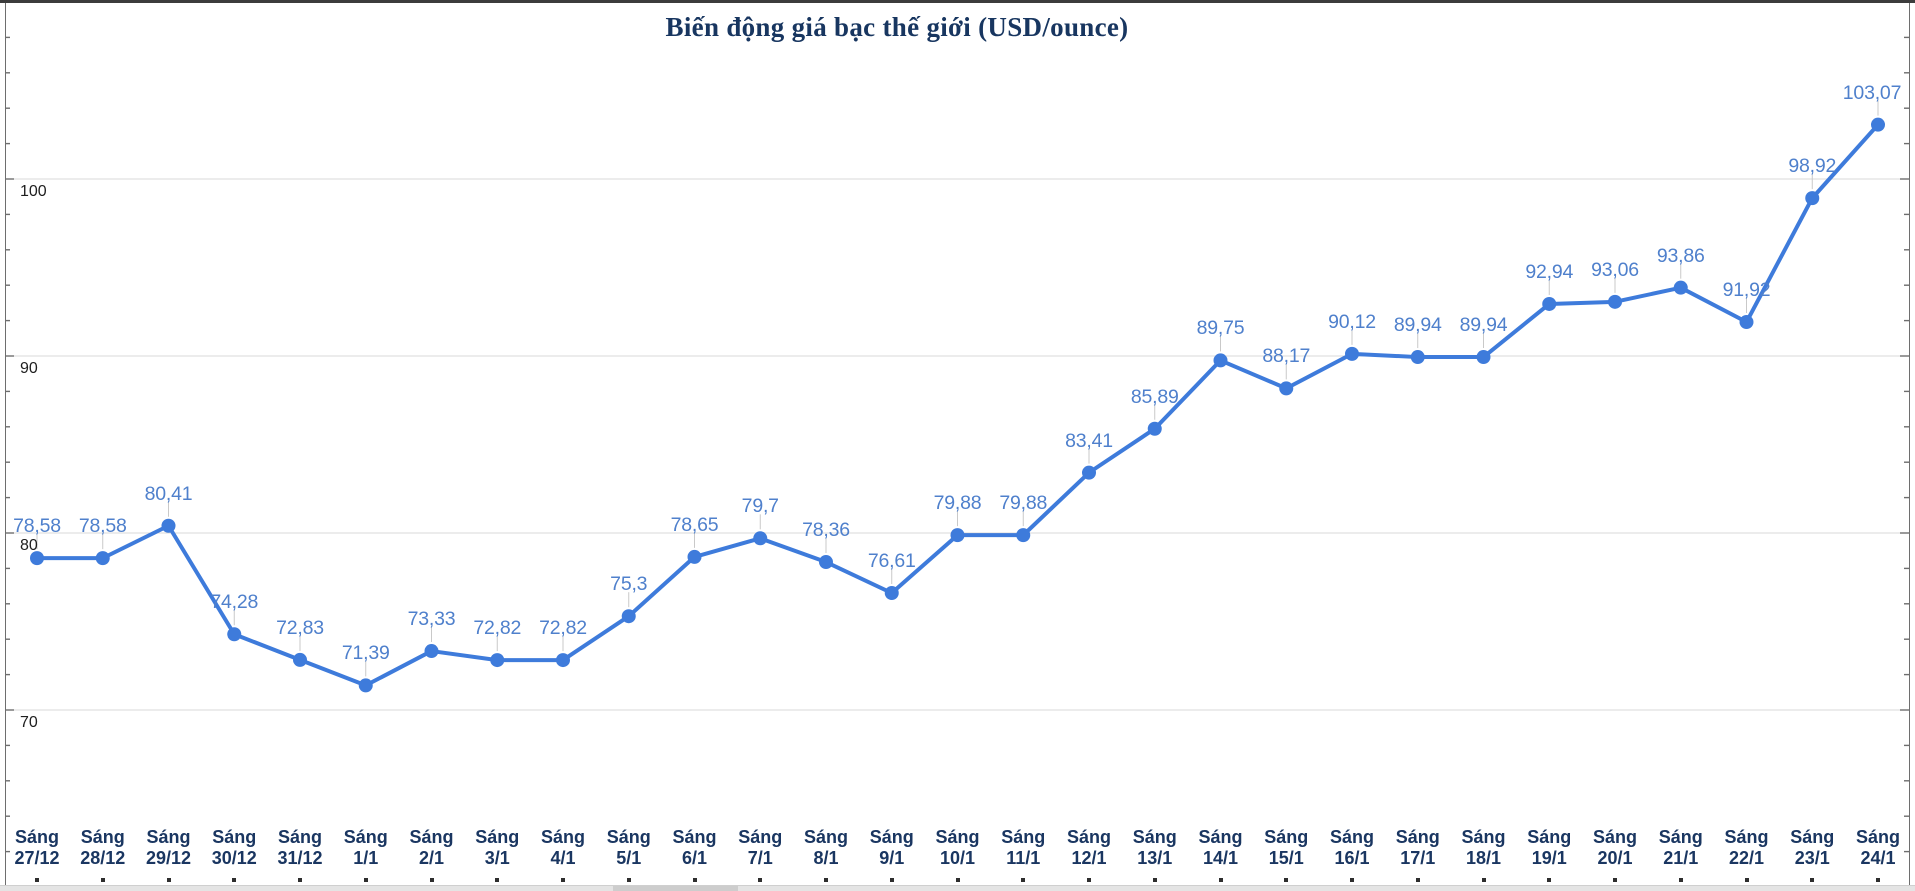 This screenshot has height=891, width=1915. Describe the element at coordinates (168, 858) in the screenshot. I see `x-label-date: 29/12` at that location.